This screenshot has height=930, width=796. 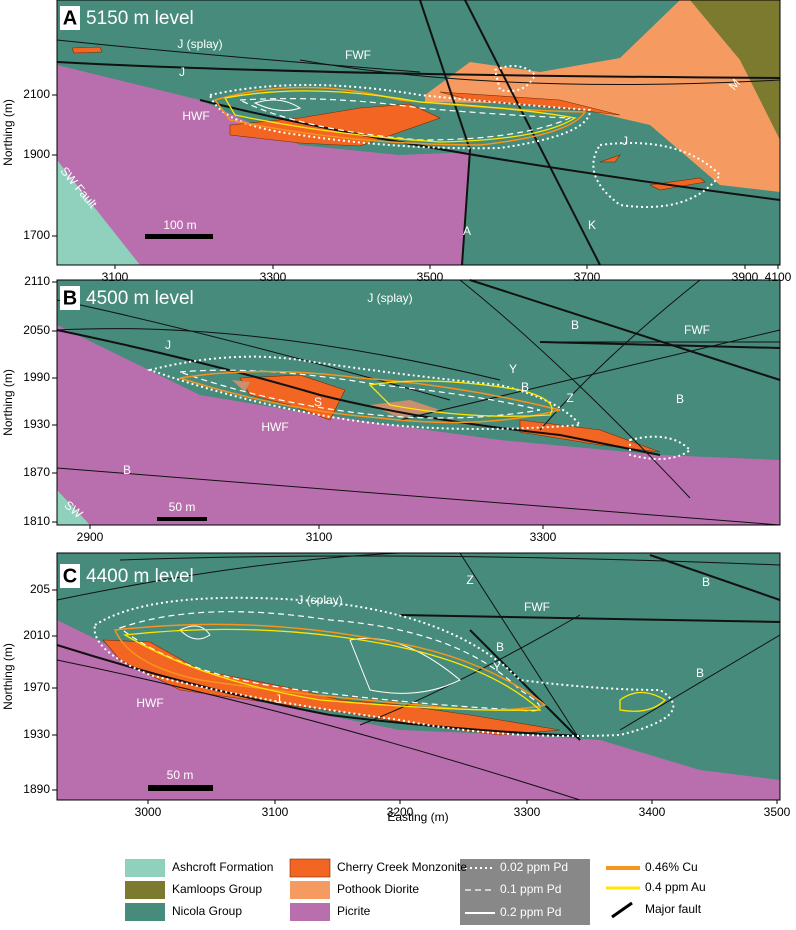 What do you see at coordinates (469, 580) in the screenshot?
I see `map-label: Z` at bounding box center [469, 580].